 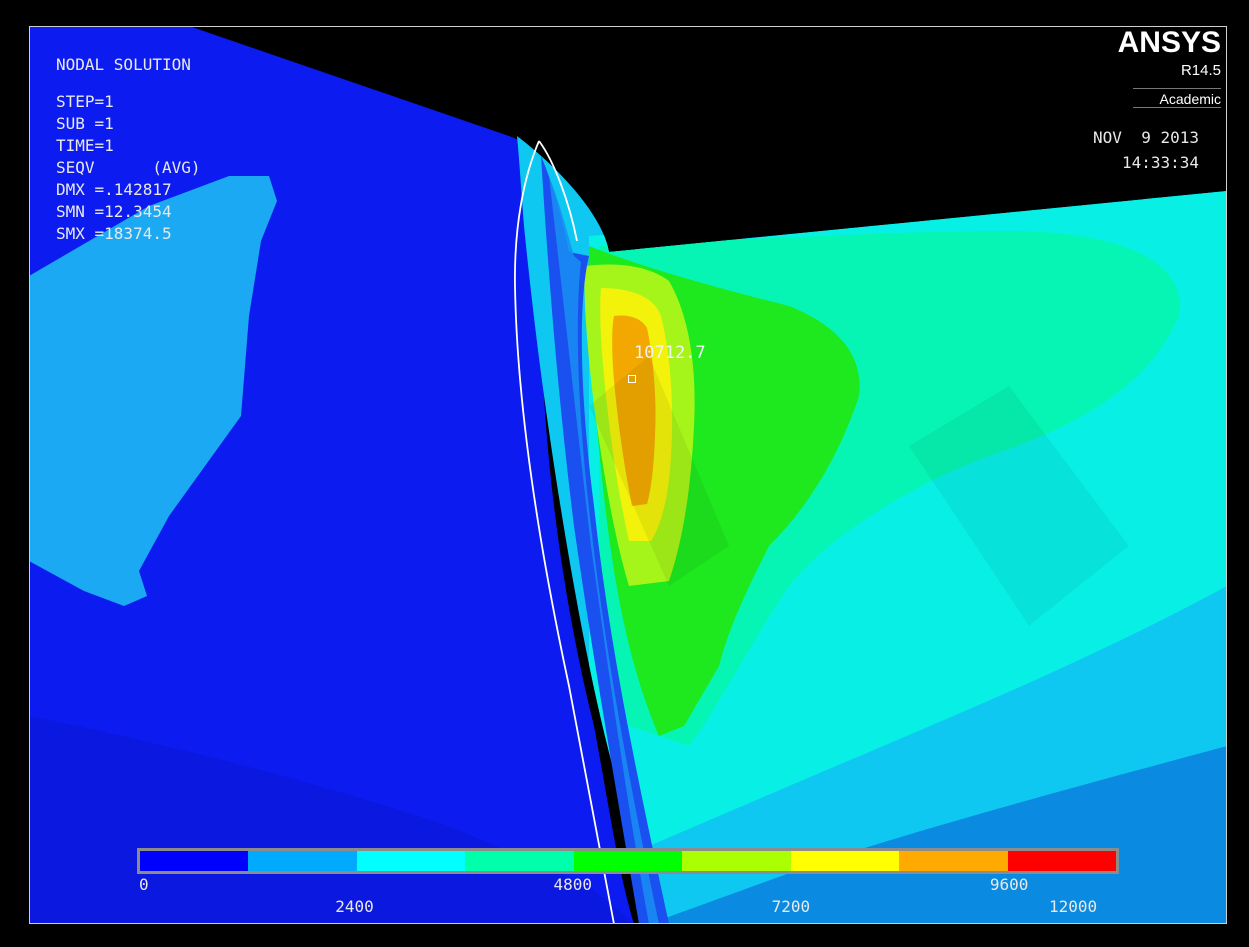 What do you see at coordinates (791, 906) in the screenshot?
I see `legend-tick-label: 7200` at bounding box center [791, 906].